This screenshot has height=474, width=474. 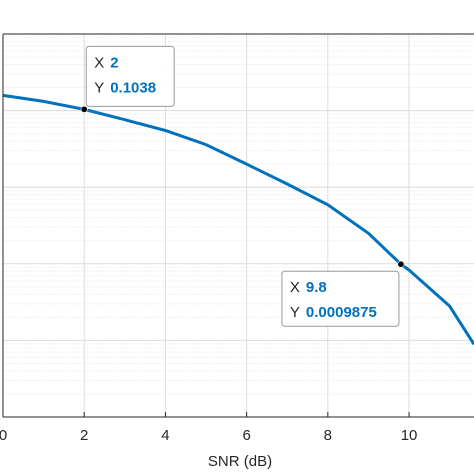 I want to click on x-tick-label: 6, so click(x=246, y=435).